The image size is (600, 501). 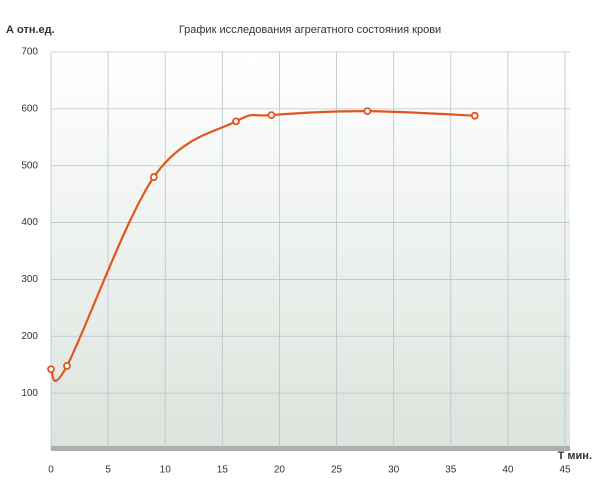 I want to click on x-tick-label: 5, so click(x=108, y=470).